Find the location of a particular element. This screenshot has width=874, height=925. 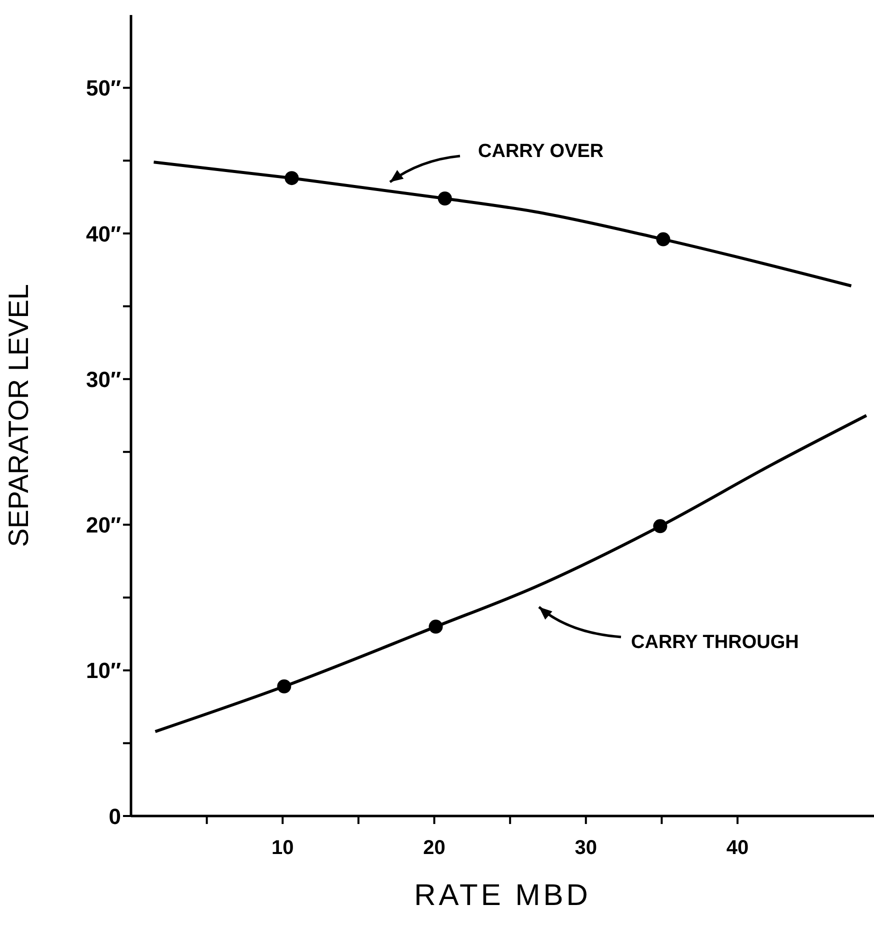

x-tick-label: 30 is located at coordinates (586, 848).